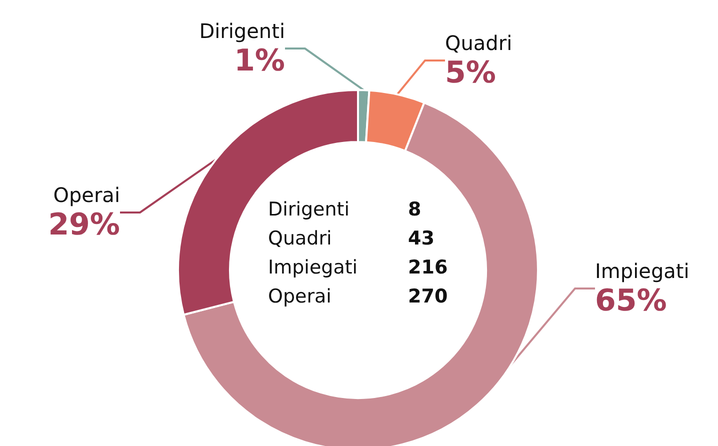  I want to click on text: 270, so click(428, 297).